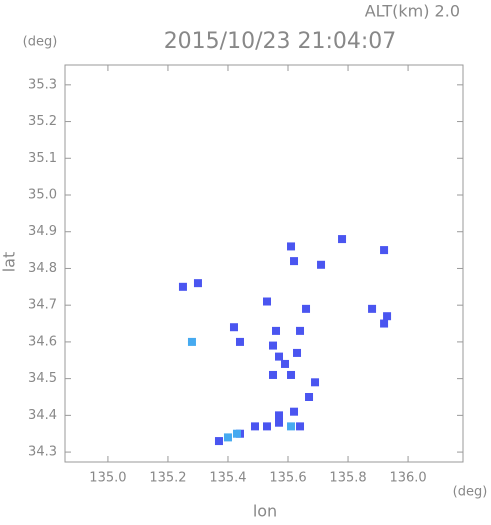 This screenshot has width=491, height=525. I want to click on y-unit: (deg), so click(40, 42).